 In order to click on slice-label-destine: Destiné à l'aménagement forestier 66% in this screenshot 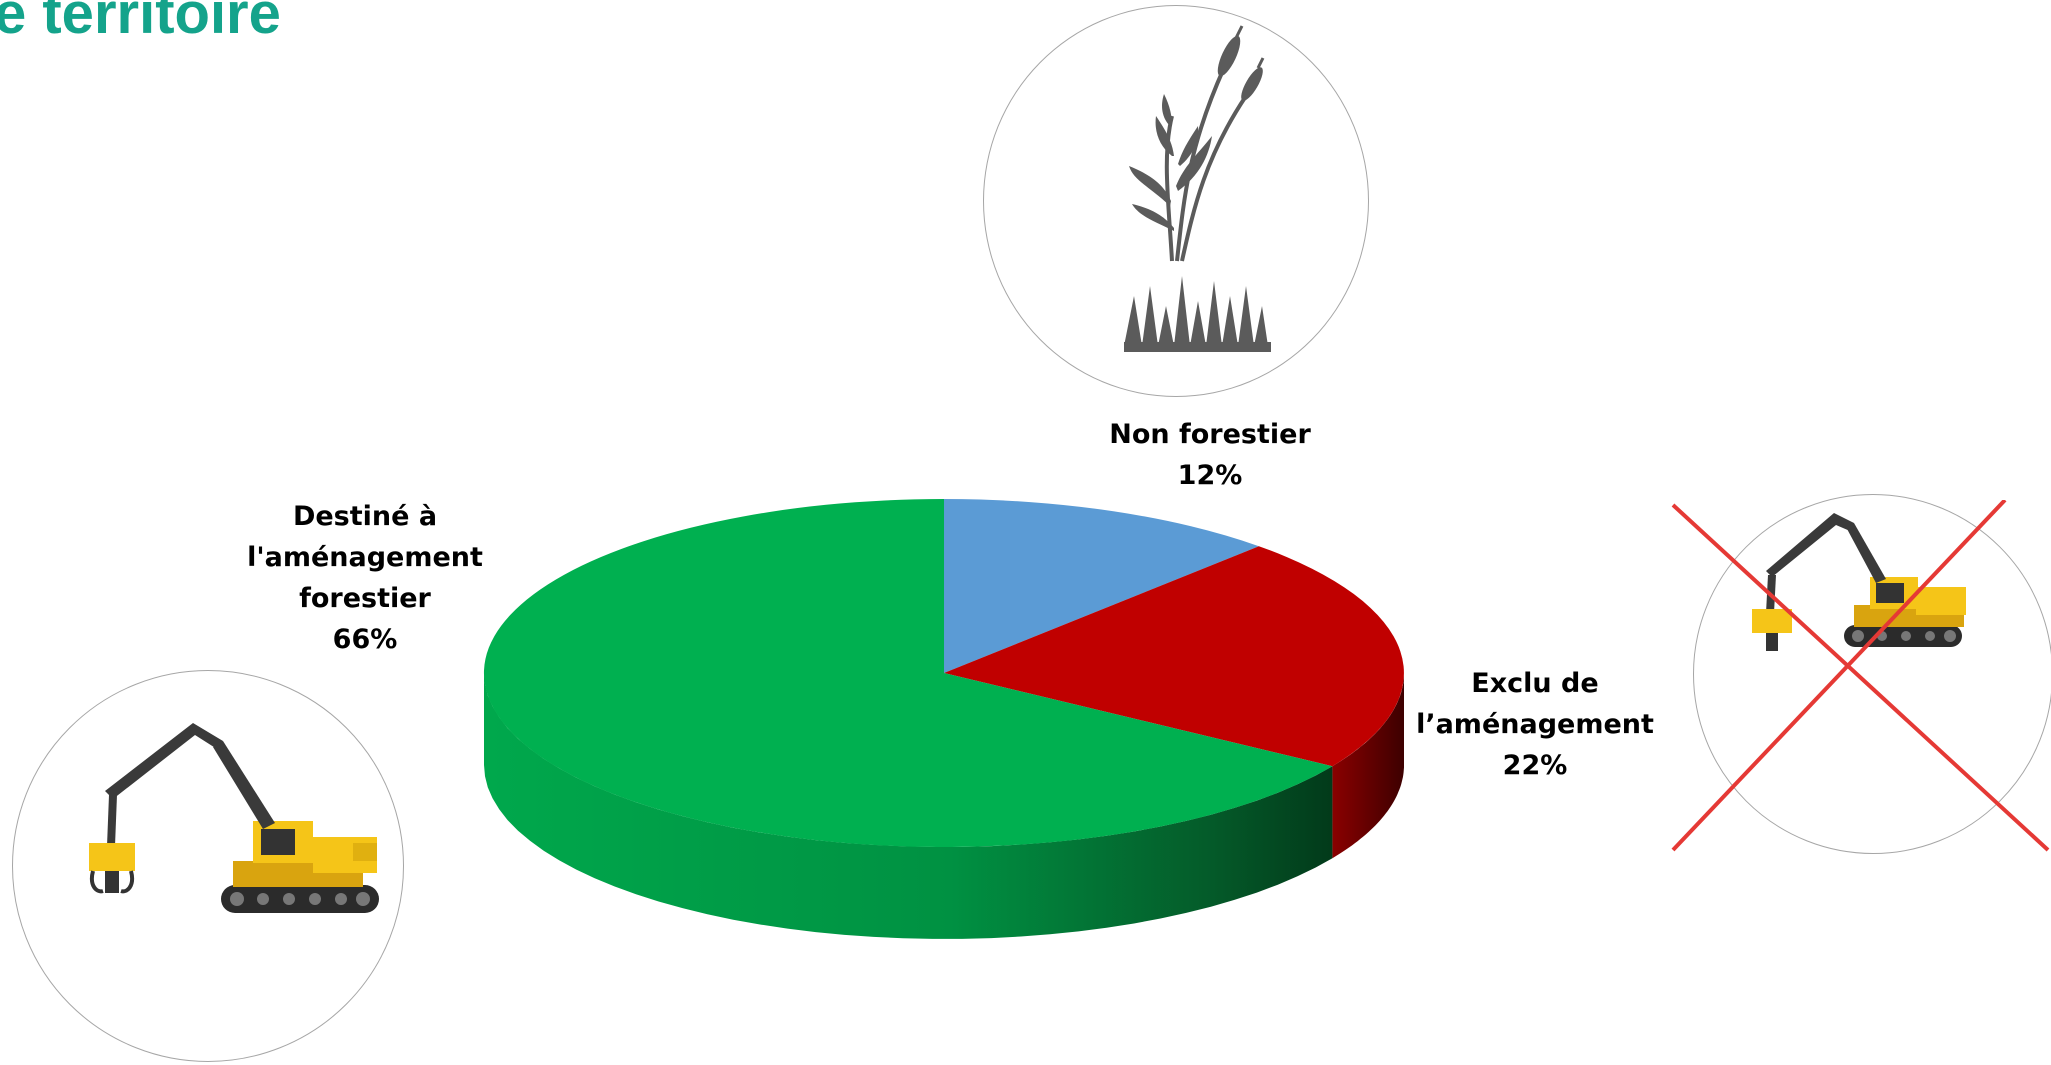, I will do `click(365, 578)`.